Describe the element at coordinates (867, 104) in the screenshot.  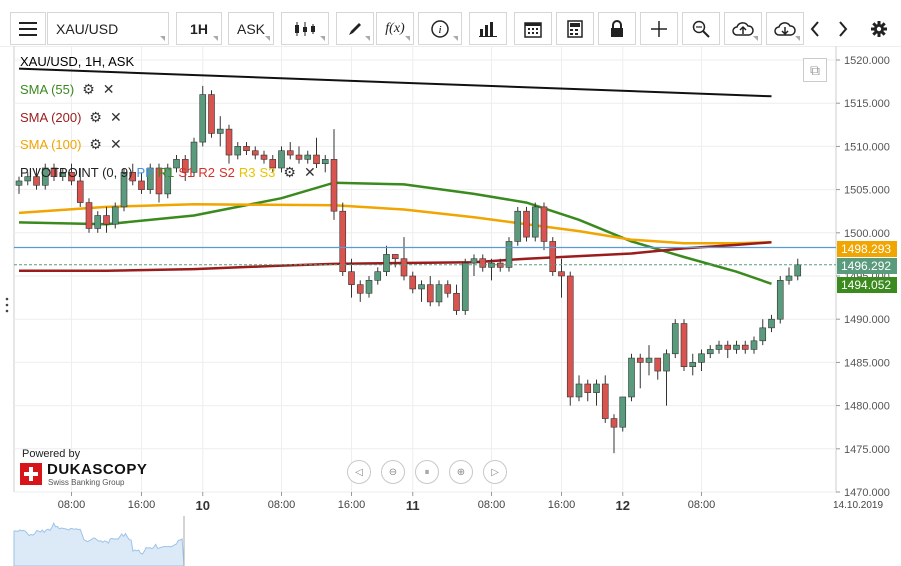
I see `y-tick-label: 1515.000` at that location.